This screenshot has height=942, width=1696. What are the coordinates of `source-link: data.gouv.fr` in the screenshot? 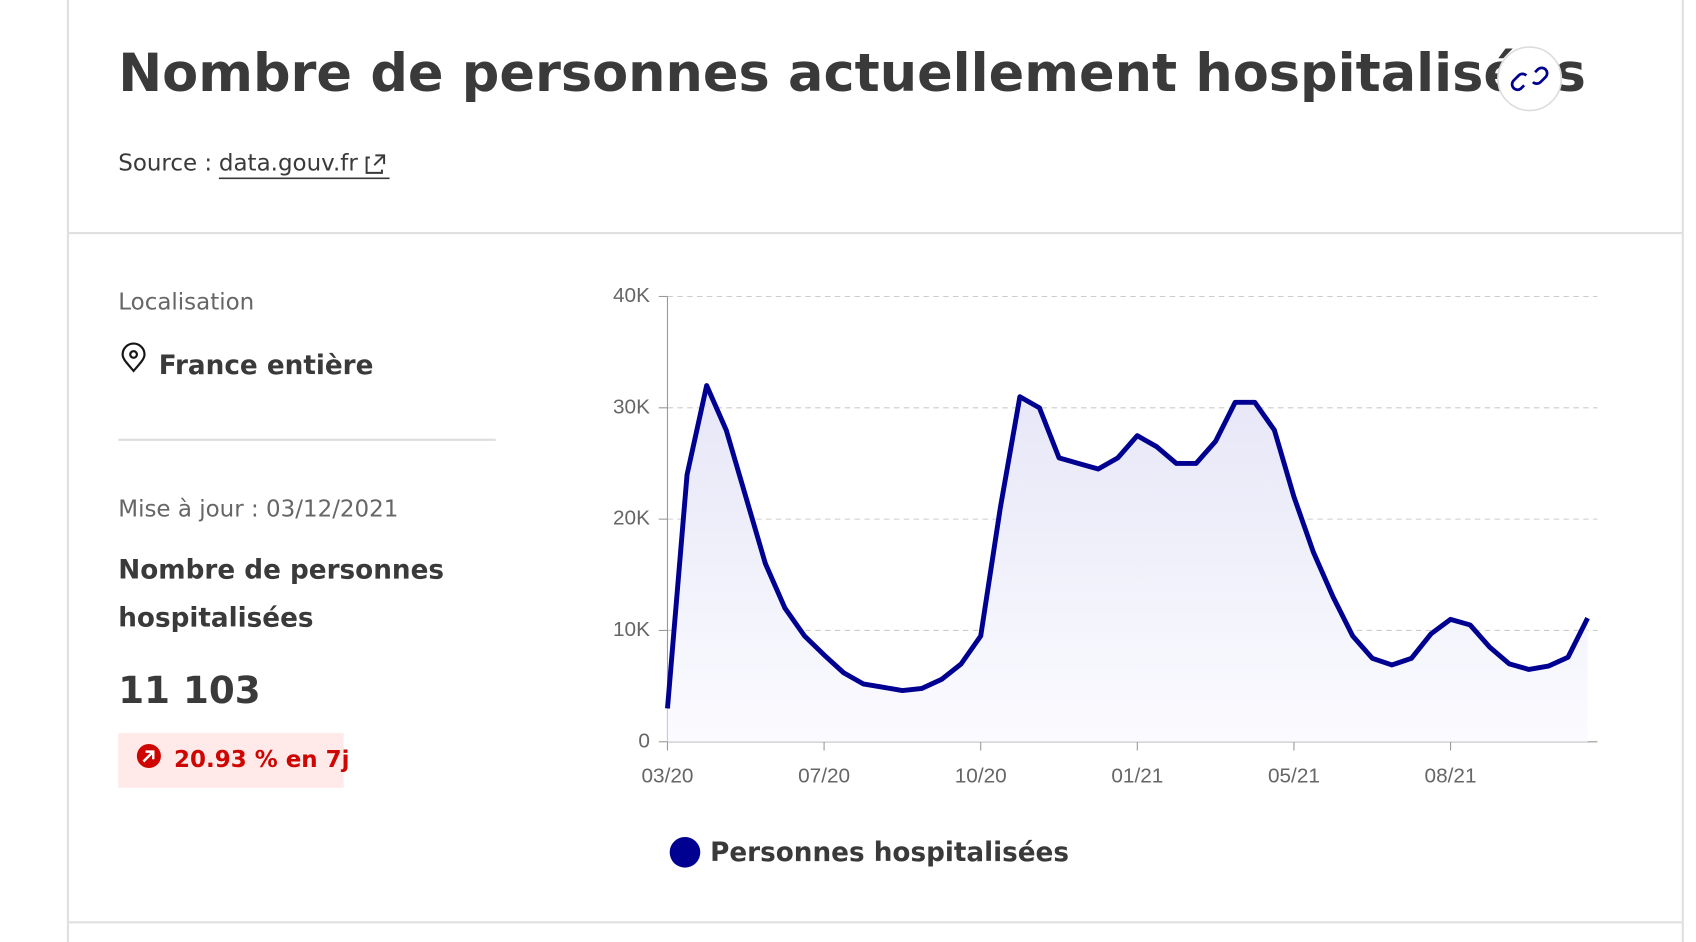 It's located at (288, 164).